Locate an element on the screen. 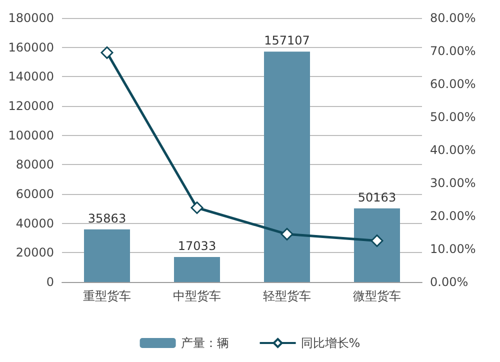  y2-tick-label: 60.00% is located at coordinates (453, 84).